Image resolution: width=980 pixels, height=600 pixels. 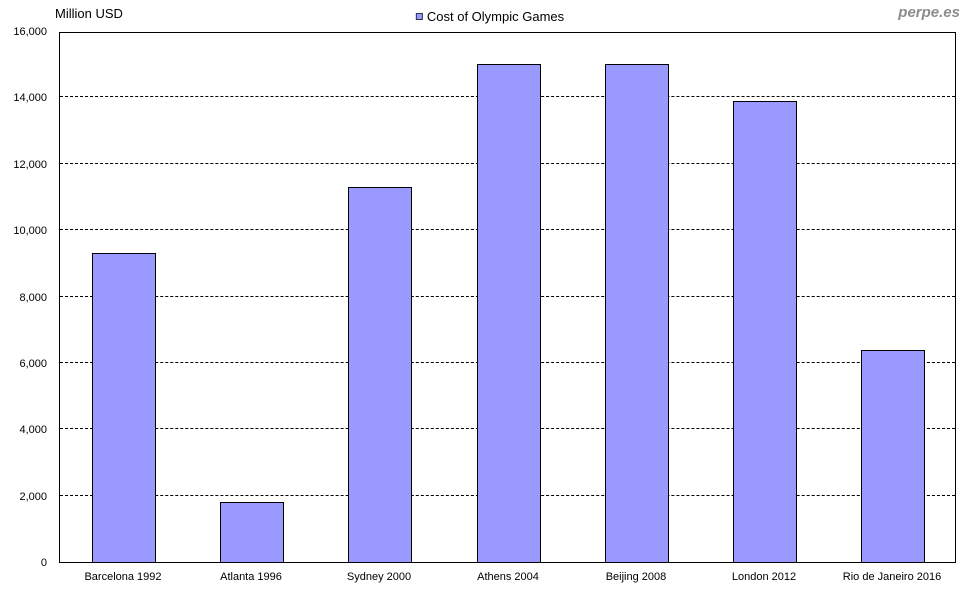 What do you see at coordinates (89, 13) in the screenshot?
I see `y-axis-title: Million USD` at bounding box center [89, 13].